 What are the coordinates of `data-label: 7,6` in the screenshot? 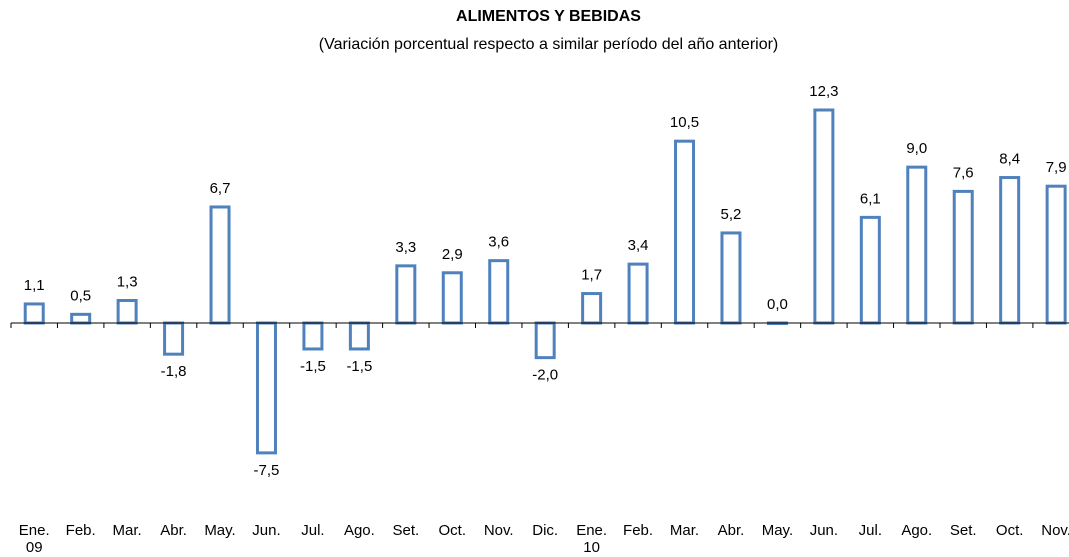 It's located at (963, 172).